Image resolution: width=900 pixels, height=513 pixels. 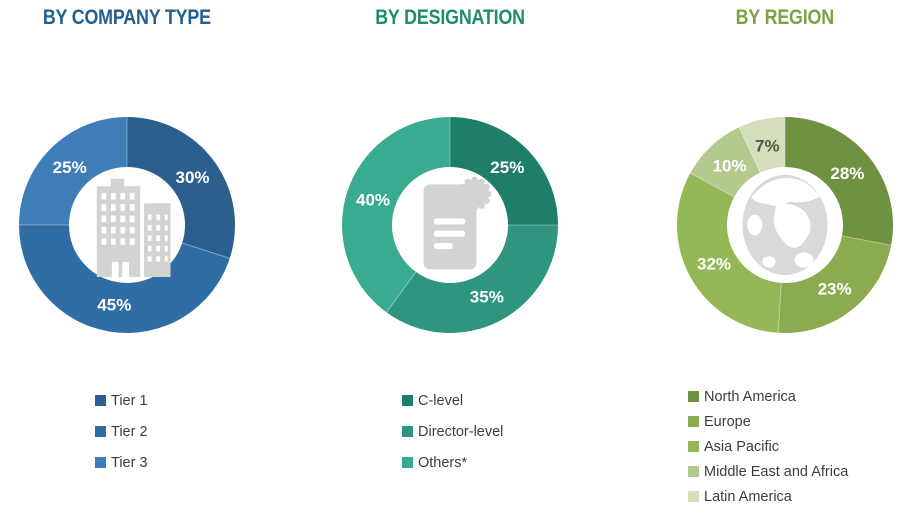 I want to click on slice-value-label-others: 40%, so click(x=373, y=200).